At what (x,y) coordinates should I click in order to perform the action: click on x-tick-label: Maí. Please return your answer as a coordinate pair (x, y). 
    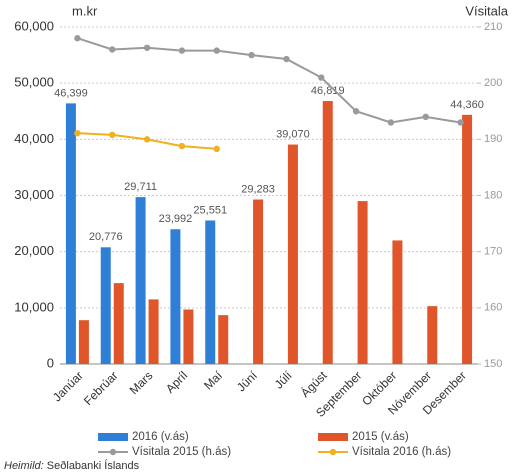
    Looking at the image, I should click on (213, 380).